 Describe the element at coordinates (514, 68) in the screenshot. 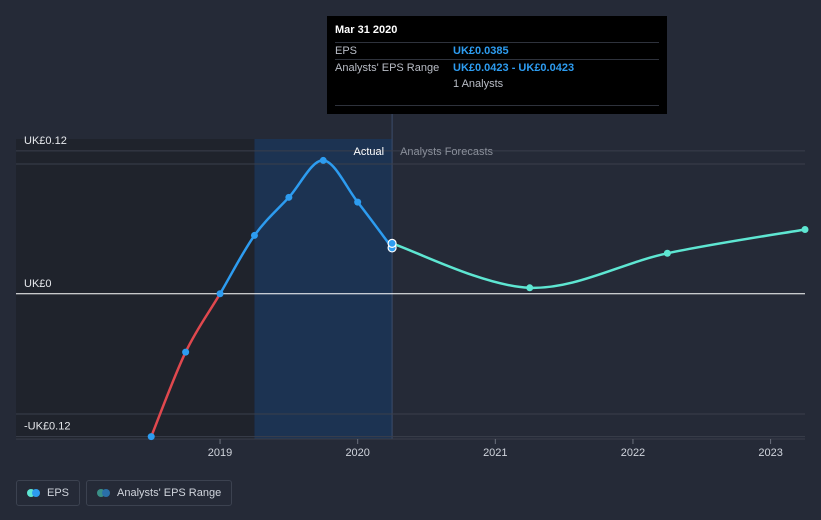

I see `tooltip-range-value: UK£0.0423 - UK£0.0423` at that location.